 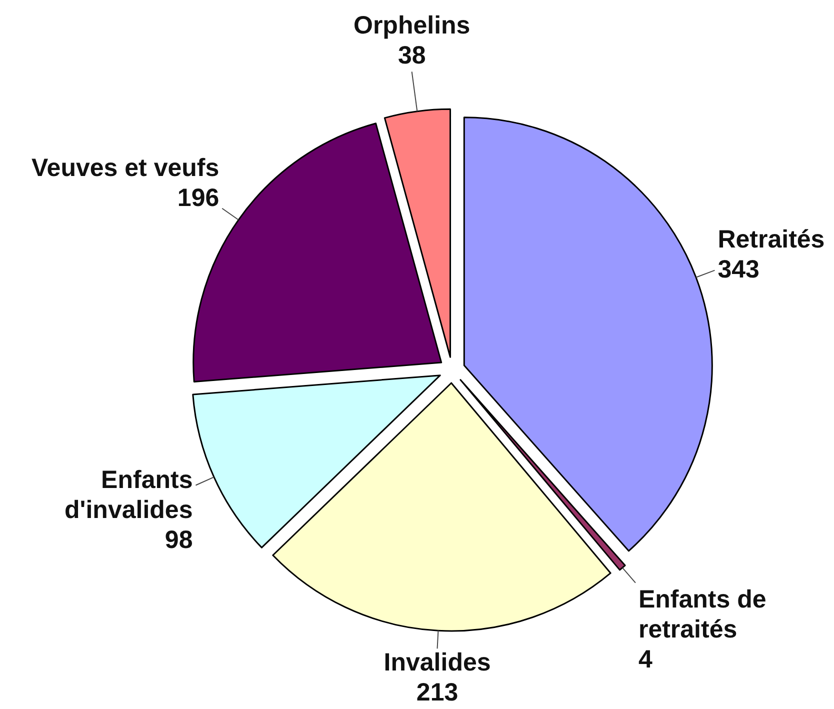 I want to click on data-label: 196, so click(x=198, y=198).